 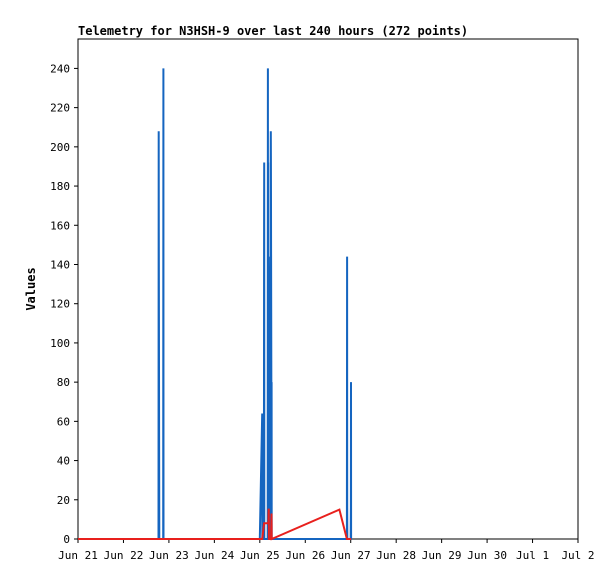 I want to click on x-tick-label: Jun 29, so click(x=442, y=555).